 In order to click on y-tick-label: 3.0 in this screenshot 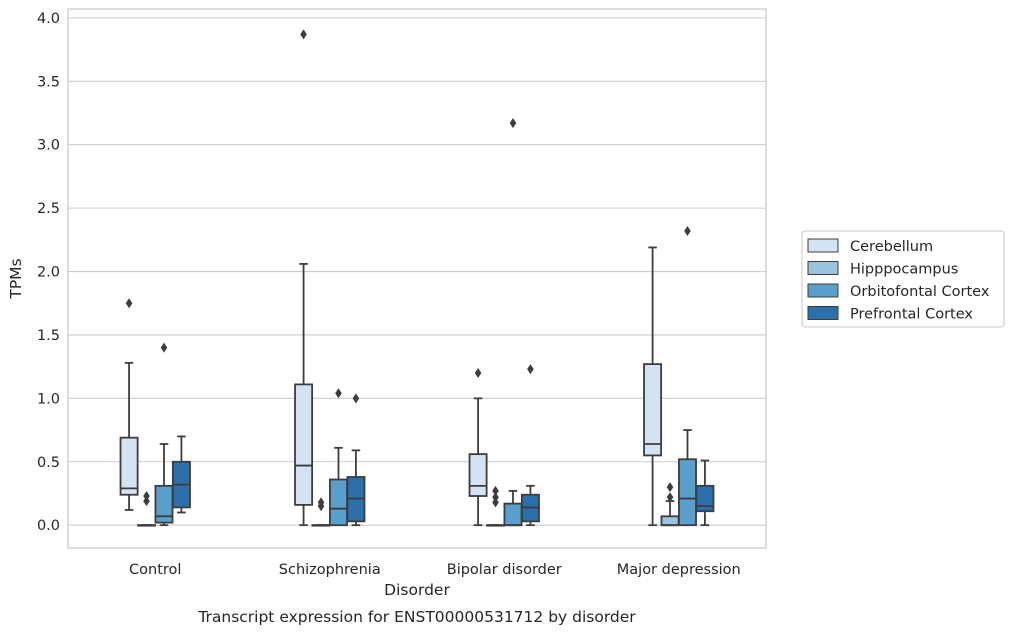, I will do `click(48, 146)`.